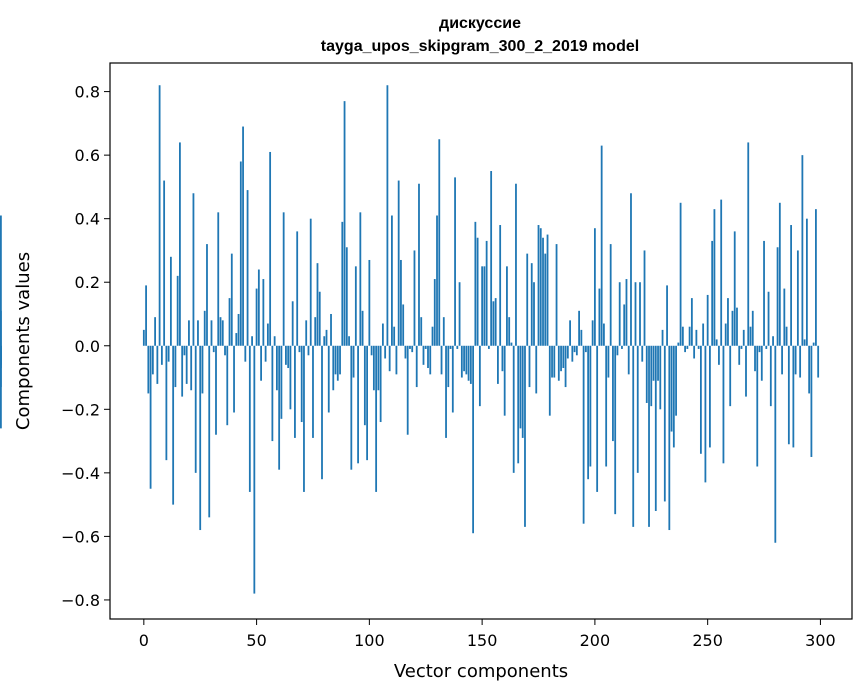 Image resolution: width=867 pixels, height=696 pixels. I want to click on y-tick-label: 0.6, so click(87, 155).